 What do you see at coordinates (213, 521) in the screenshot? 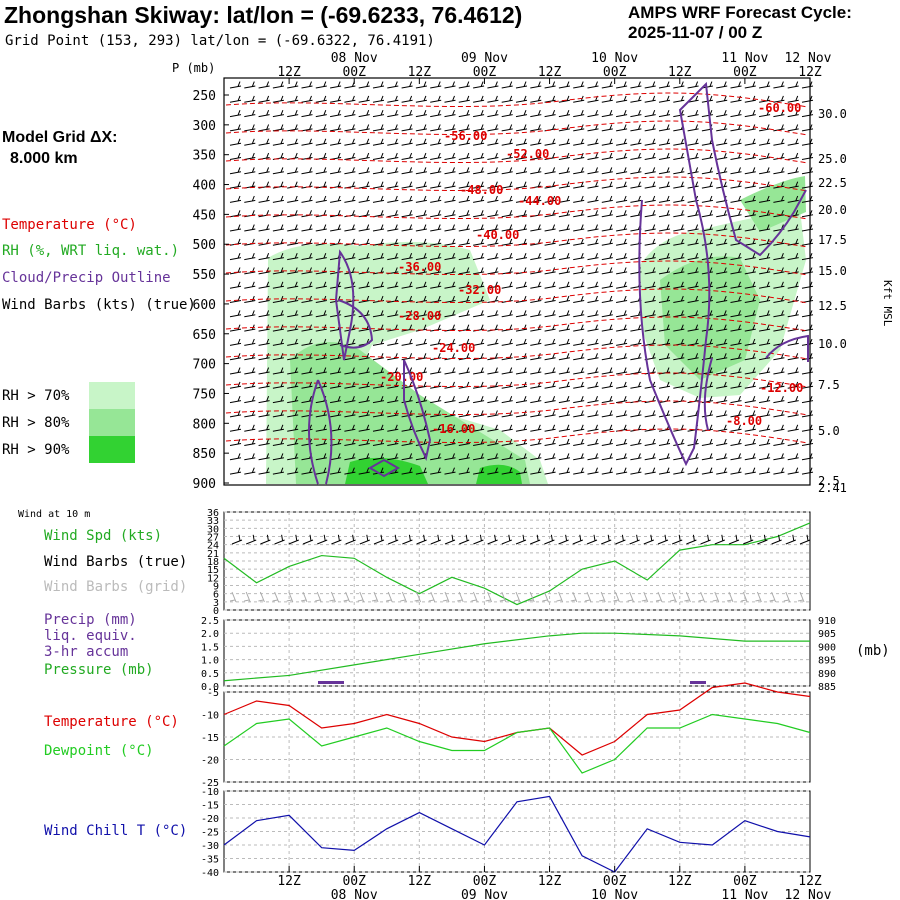
I see `y-tick-label: 33` at bounding box center [213, 521].